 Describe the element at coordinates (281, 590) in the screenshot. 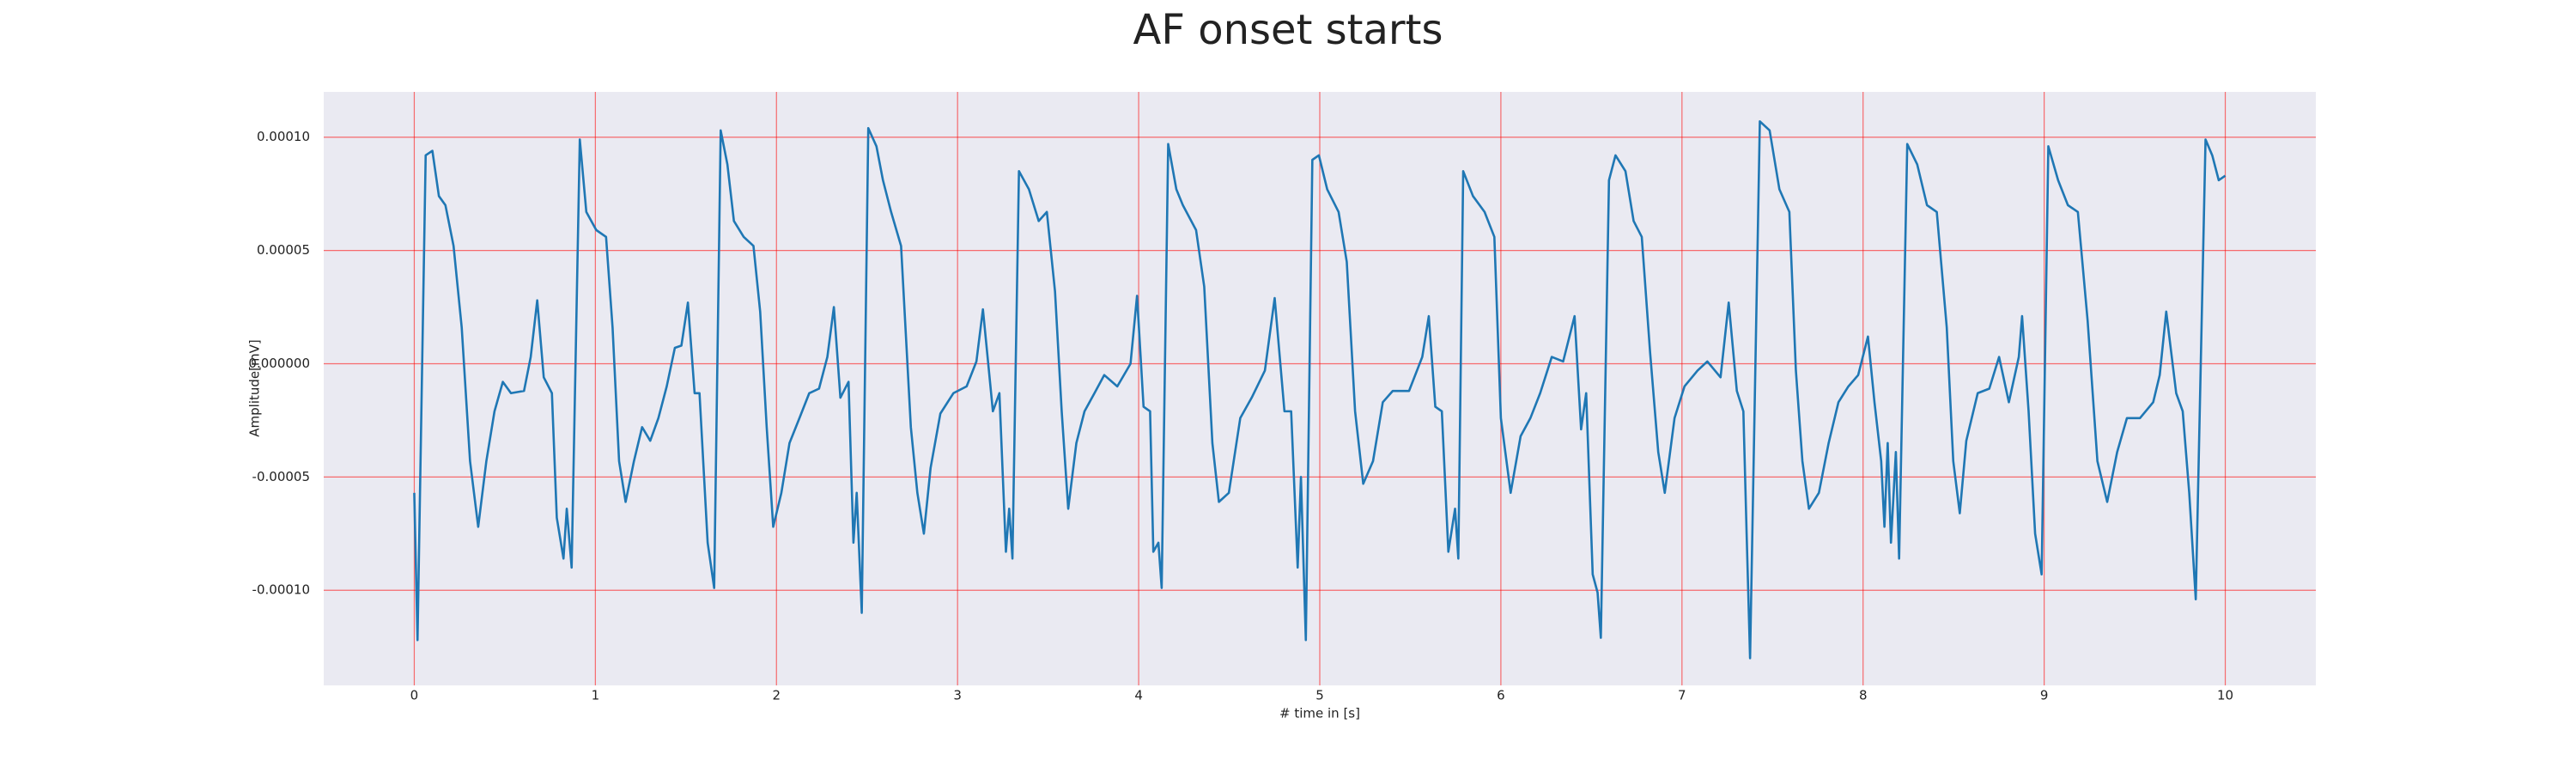

I see `y-tick-label: -0.00010` at that location.